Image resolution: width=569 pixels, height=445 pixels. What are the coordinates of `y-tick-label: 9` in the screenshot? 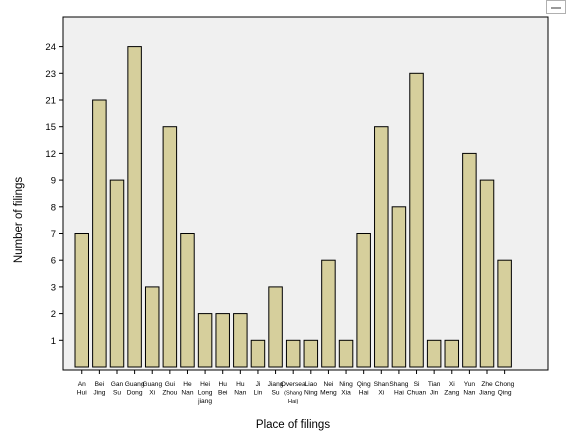 It's located at (53, 181).